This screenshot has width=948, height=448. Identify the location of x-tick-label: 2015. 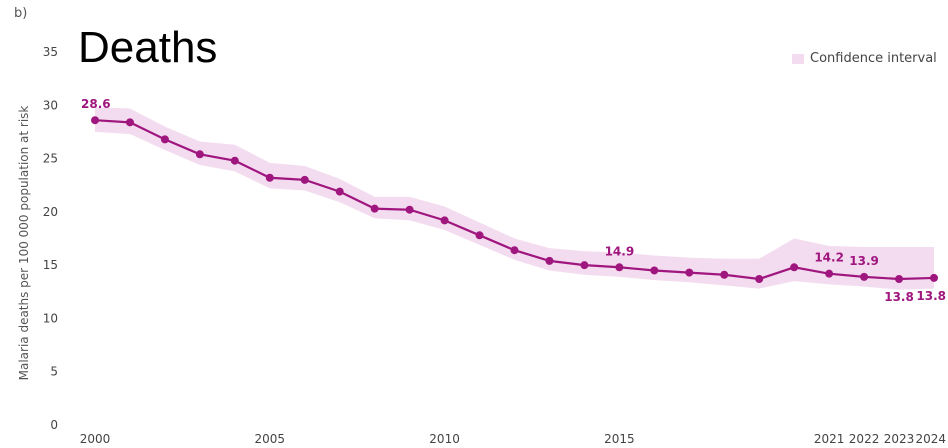
(619, 439).